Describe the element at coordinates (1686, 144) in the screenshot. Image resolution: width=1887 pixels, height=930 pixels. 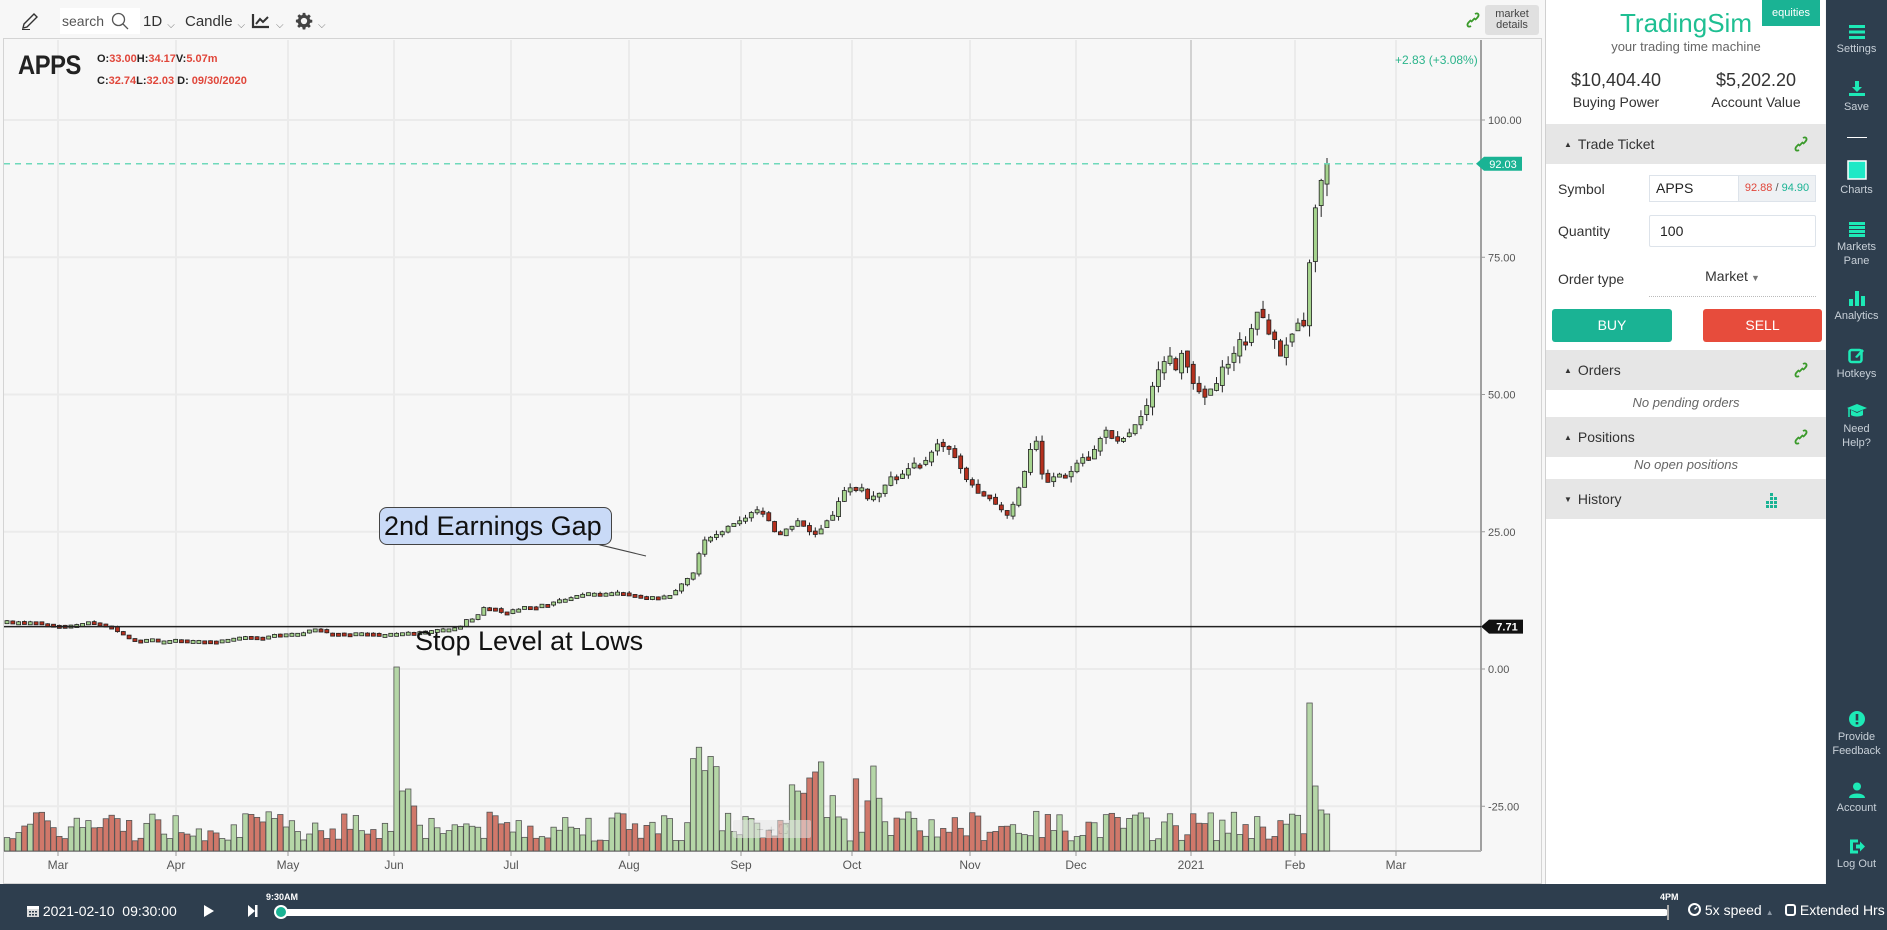
I see `trade-ticket-header: ▲ Trade Ticket` at that location.